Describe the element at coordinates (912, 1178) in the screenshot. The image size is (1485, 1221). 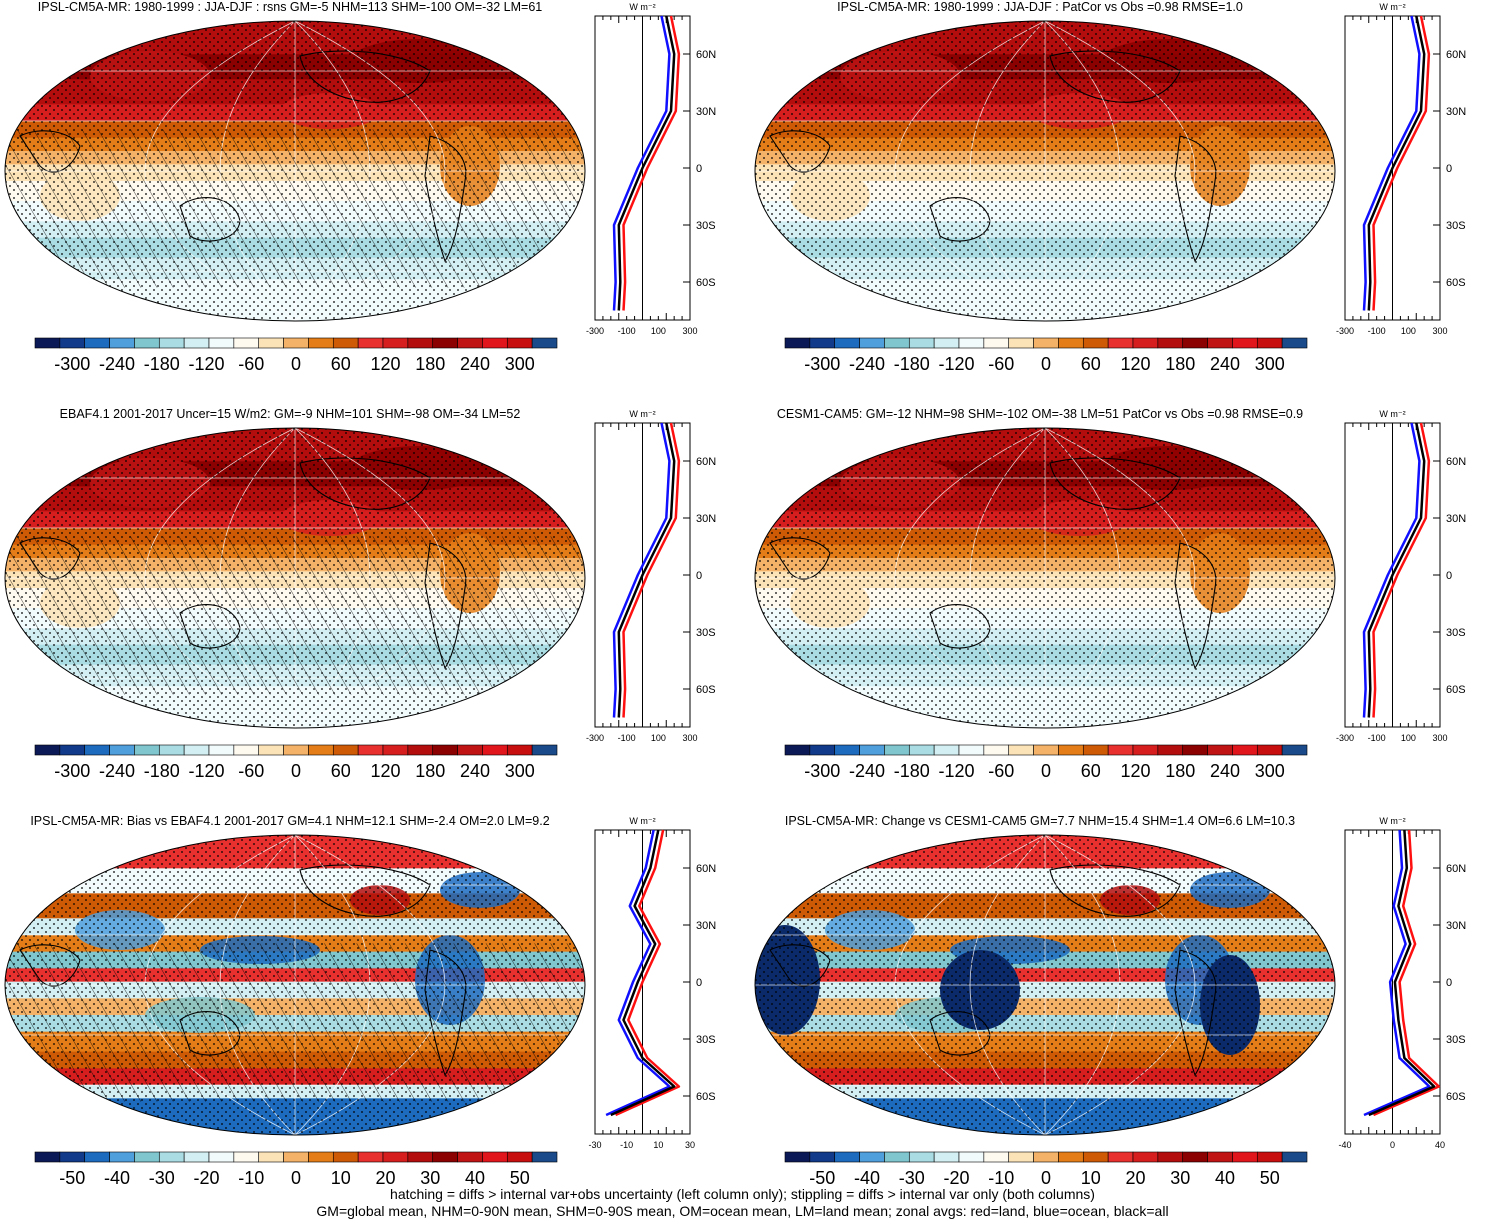
I see `colorbar-label: -30` at that location.